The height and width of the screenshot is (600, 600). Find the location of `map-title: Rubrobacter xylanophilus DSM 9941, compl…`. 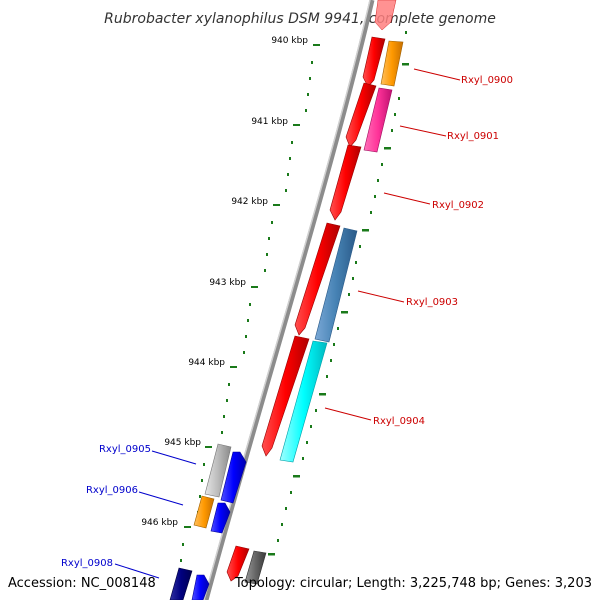

map-title: Rubrobacter xylanophilus DSM 9941, compl… is located at coordinates (300, 19).